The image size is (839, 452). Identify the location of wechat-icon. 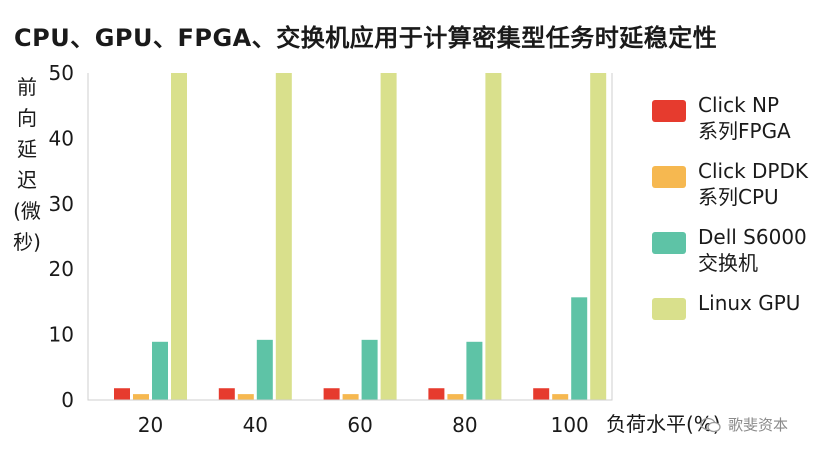
(710, 424).